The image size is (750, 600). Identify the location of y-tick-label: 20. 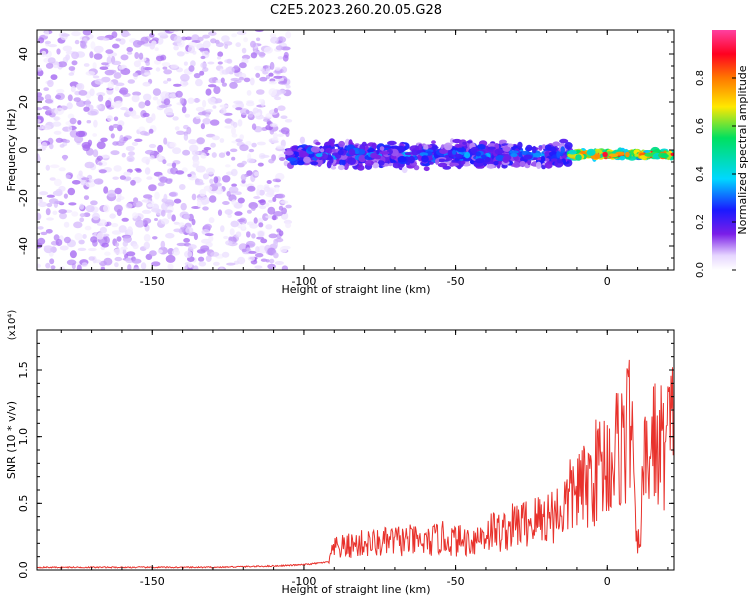
(23, 102).